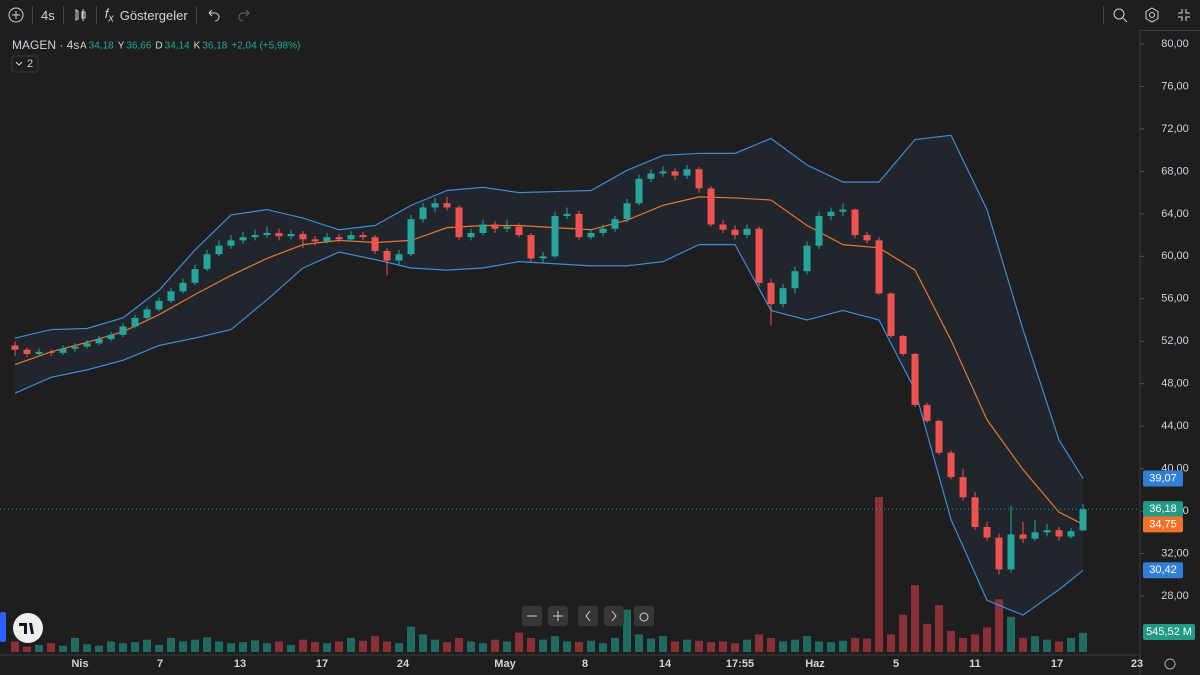 Image resolution: width=1200 pixels, height=675 pixels. What do you see at coordinates (614, 616) in the screenshot?
I see `scroll-right-button` at bounding box center [614, 616].